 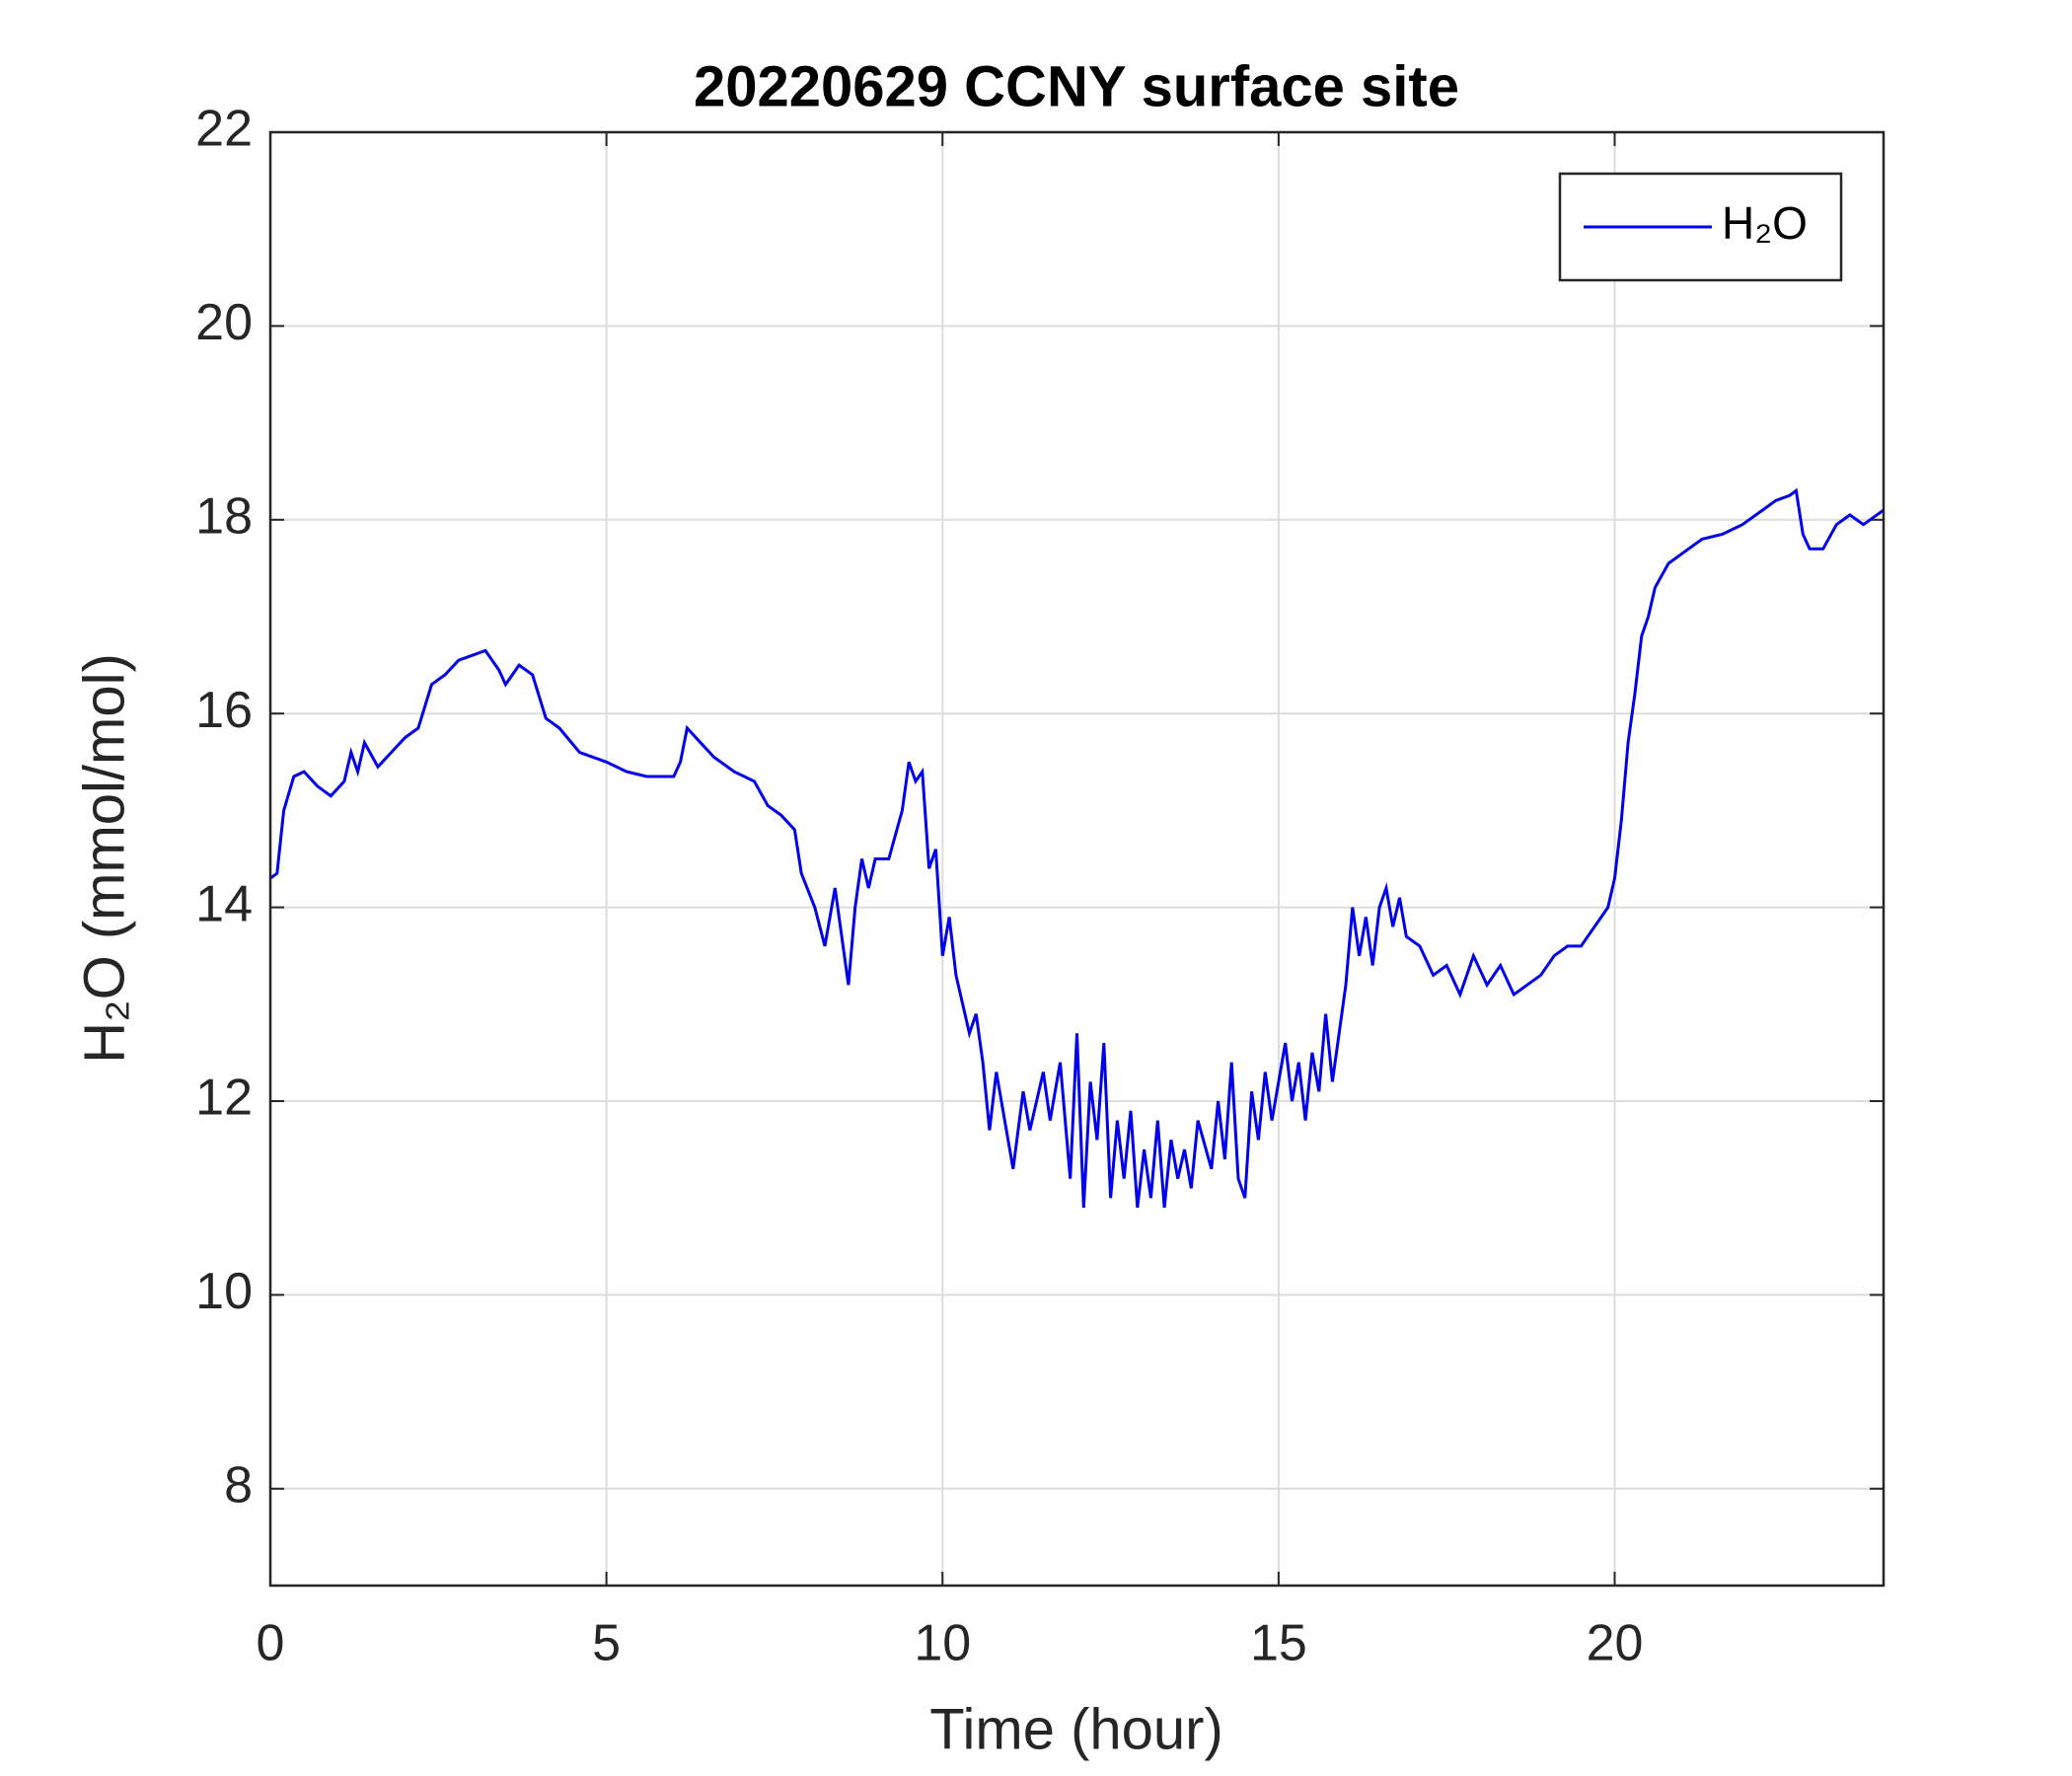 I want to click on y-tick-label: 14, so click(x=224, y=903).